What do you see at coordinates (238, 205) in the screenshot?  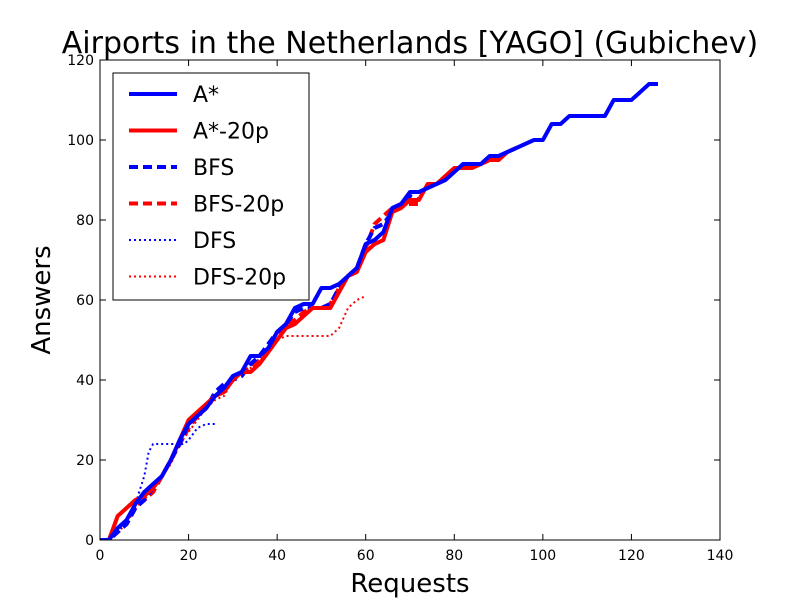 I see `legend-label: BFS-20p` at bounding box center [238, 205].